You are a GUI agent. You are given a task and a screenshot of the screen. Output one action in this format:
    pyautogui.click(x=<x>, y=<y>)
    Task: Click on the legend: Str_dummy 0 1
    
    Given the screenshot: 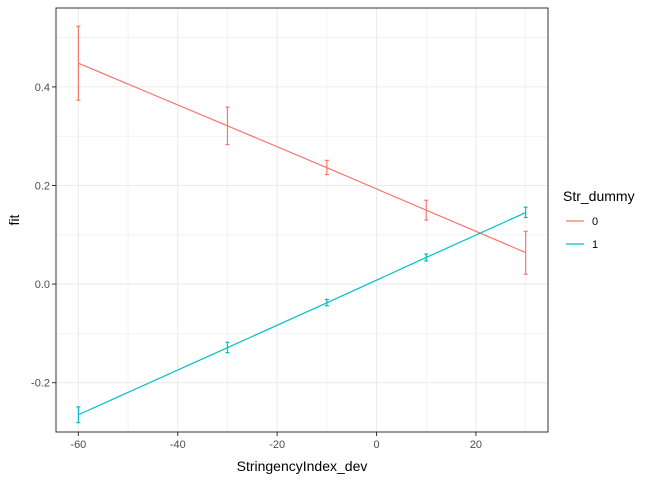 What is the action you would take?
    pyautogui.click(x=599, y=219)
    